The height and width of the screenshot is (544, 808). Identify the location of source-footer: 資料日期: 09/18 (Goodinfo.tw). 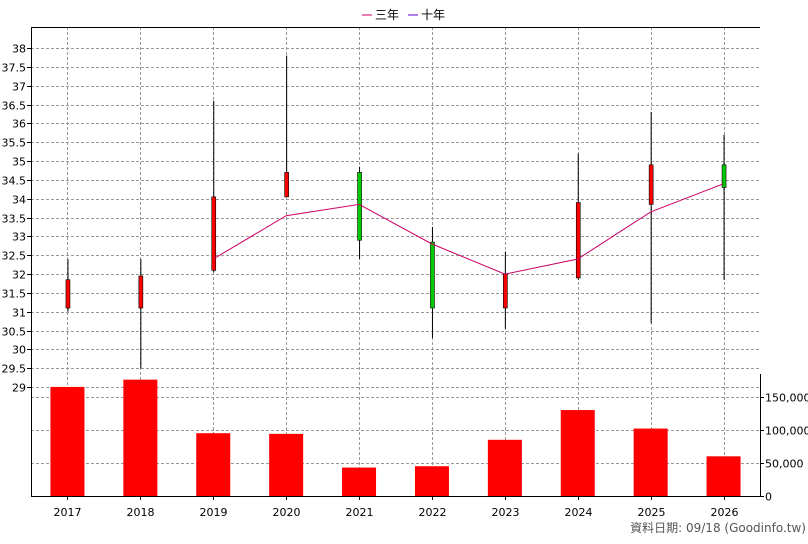
(718, 528).